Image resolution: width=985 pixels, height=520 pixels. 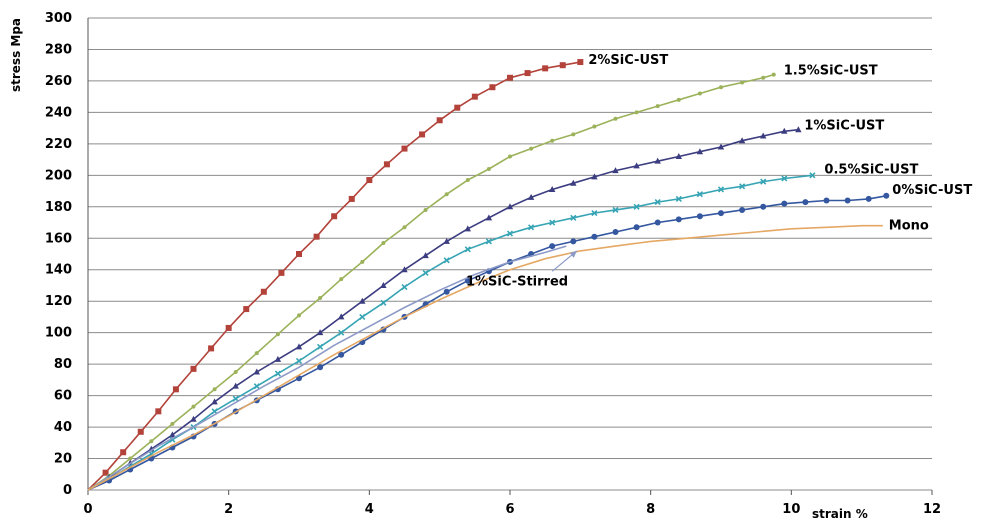 I want to click on series-label: 0.5%SiC-UST, so click(x=871, y=169).